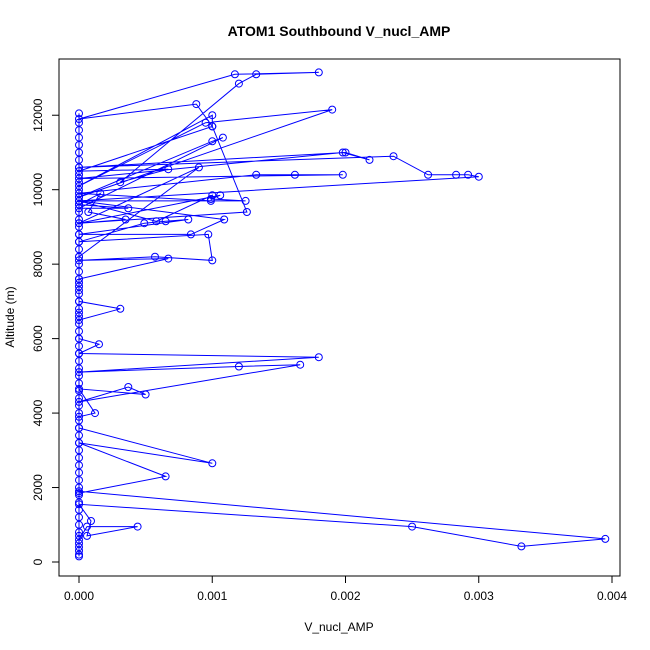  Describe the element at coordinates (38, 561) in the screenshot. I see `y-tick-label: 0` at that location.